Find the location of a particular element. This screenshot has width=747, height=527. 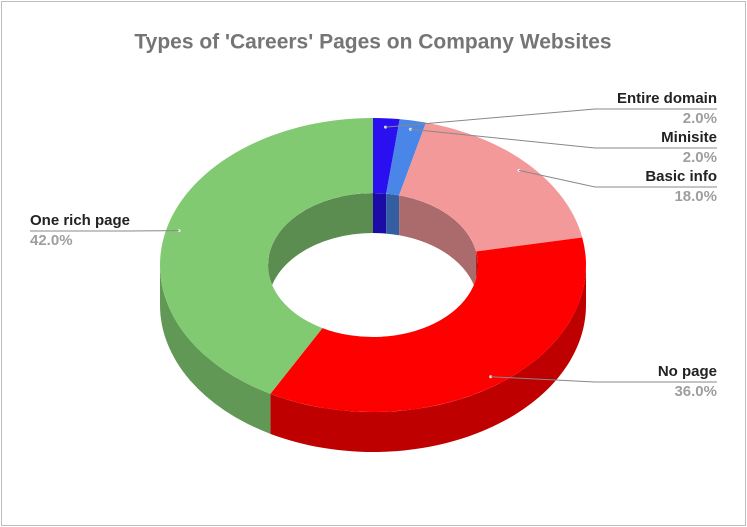

slice-label: Minisite is located at coordinates (689, 137).